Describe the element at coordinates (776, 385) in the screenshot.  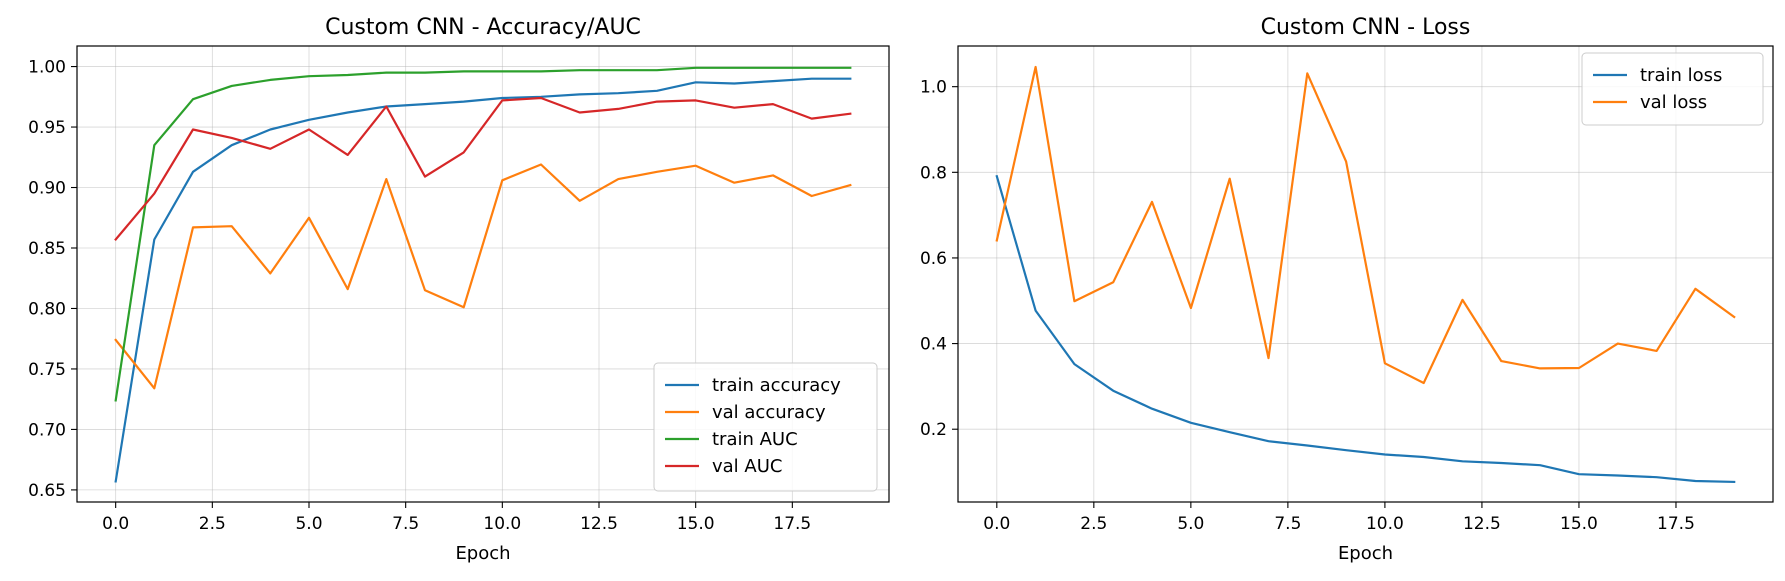
I see `legend-label: train accuracy` at that location.